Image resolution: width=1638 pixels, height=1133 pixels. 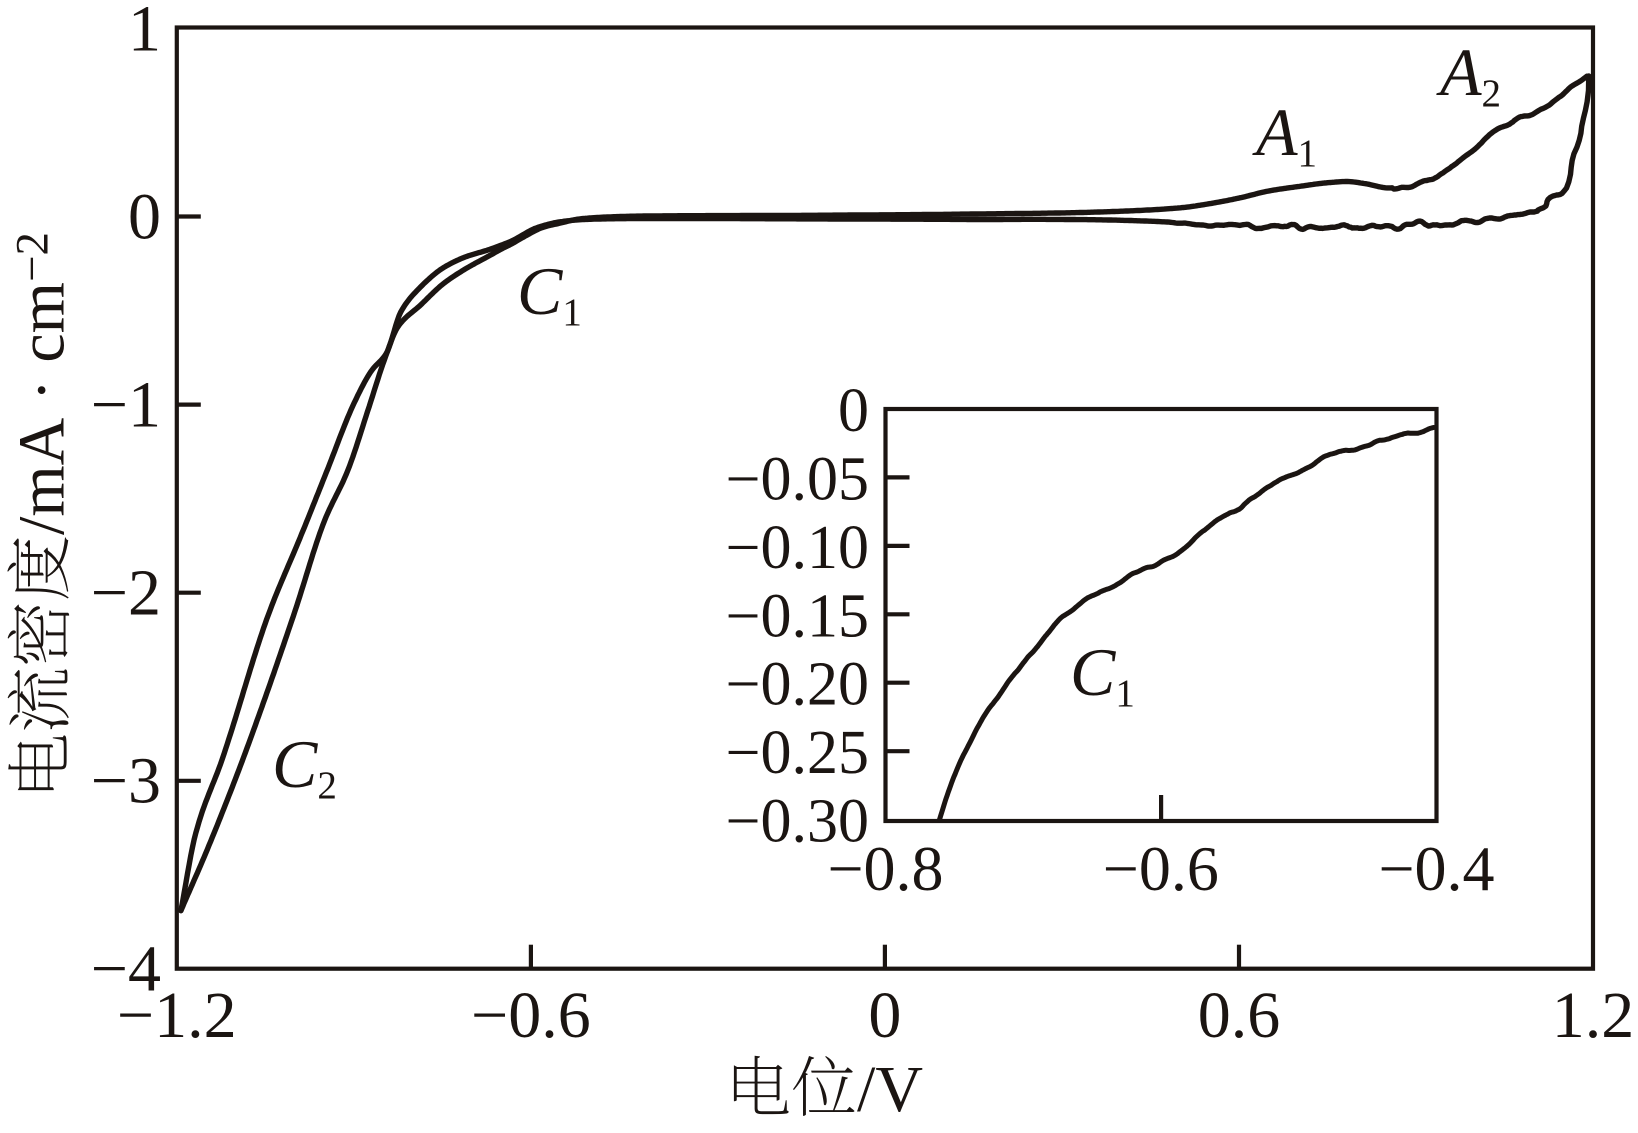 What do you see at coordinates (1593, 1015) in the screenshot?
I see `svg-text: 1.2` at bounding box center [1593, 1015].